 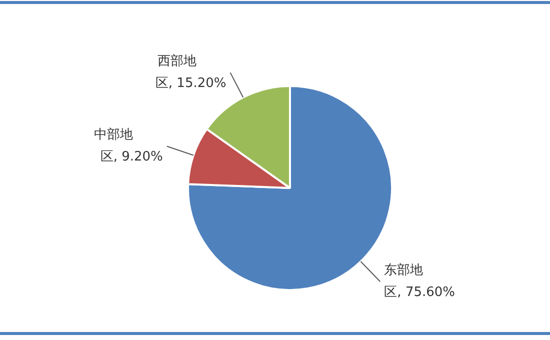 What do you see at coordinates (420, 281) in the screenshot?
I see `slice-label: 东部地区, 75.60%` at bounding box center [420, 281].